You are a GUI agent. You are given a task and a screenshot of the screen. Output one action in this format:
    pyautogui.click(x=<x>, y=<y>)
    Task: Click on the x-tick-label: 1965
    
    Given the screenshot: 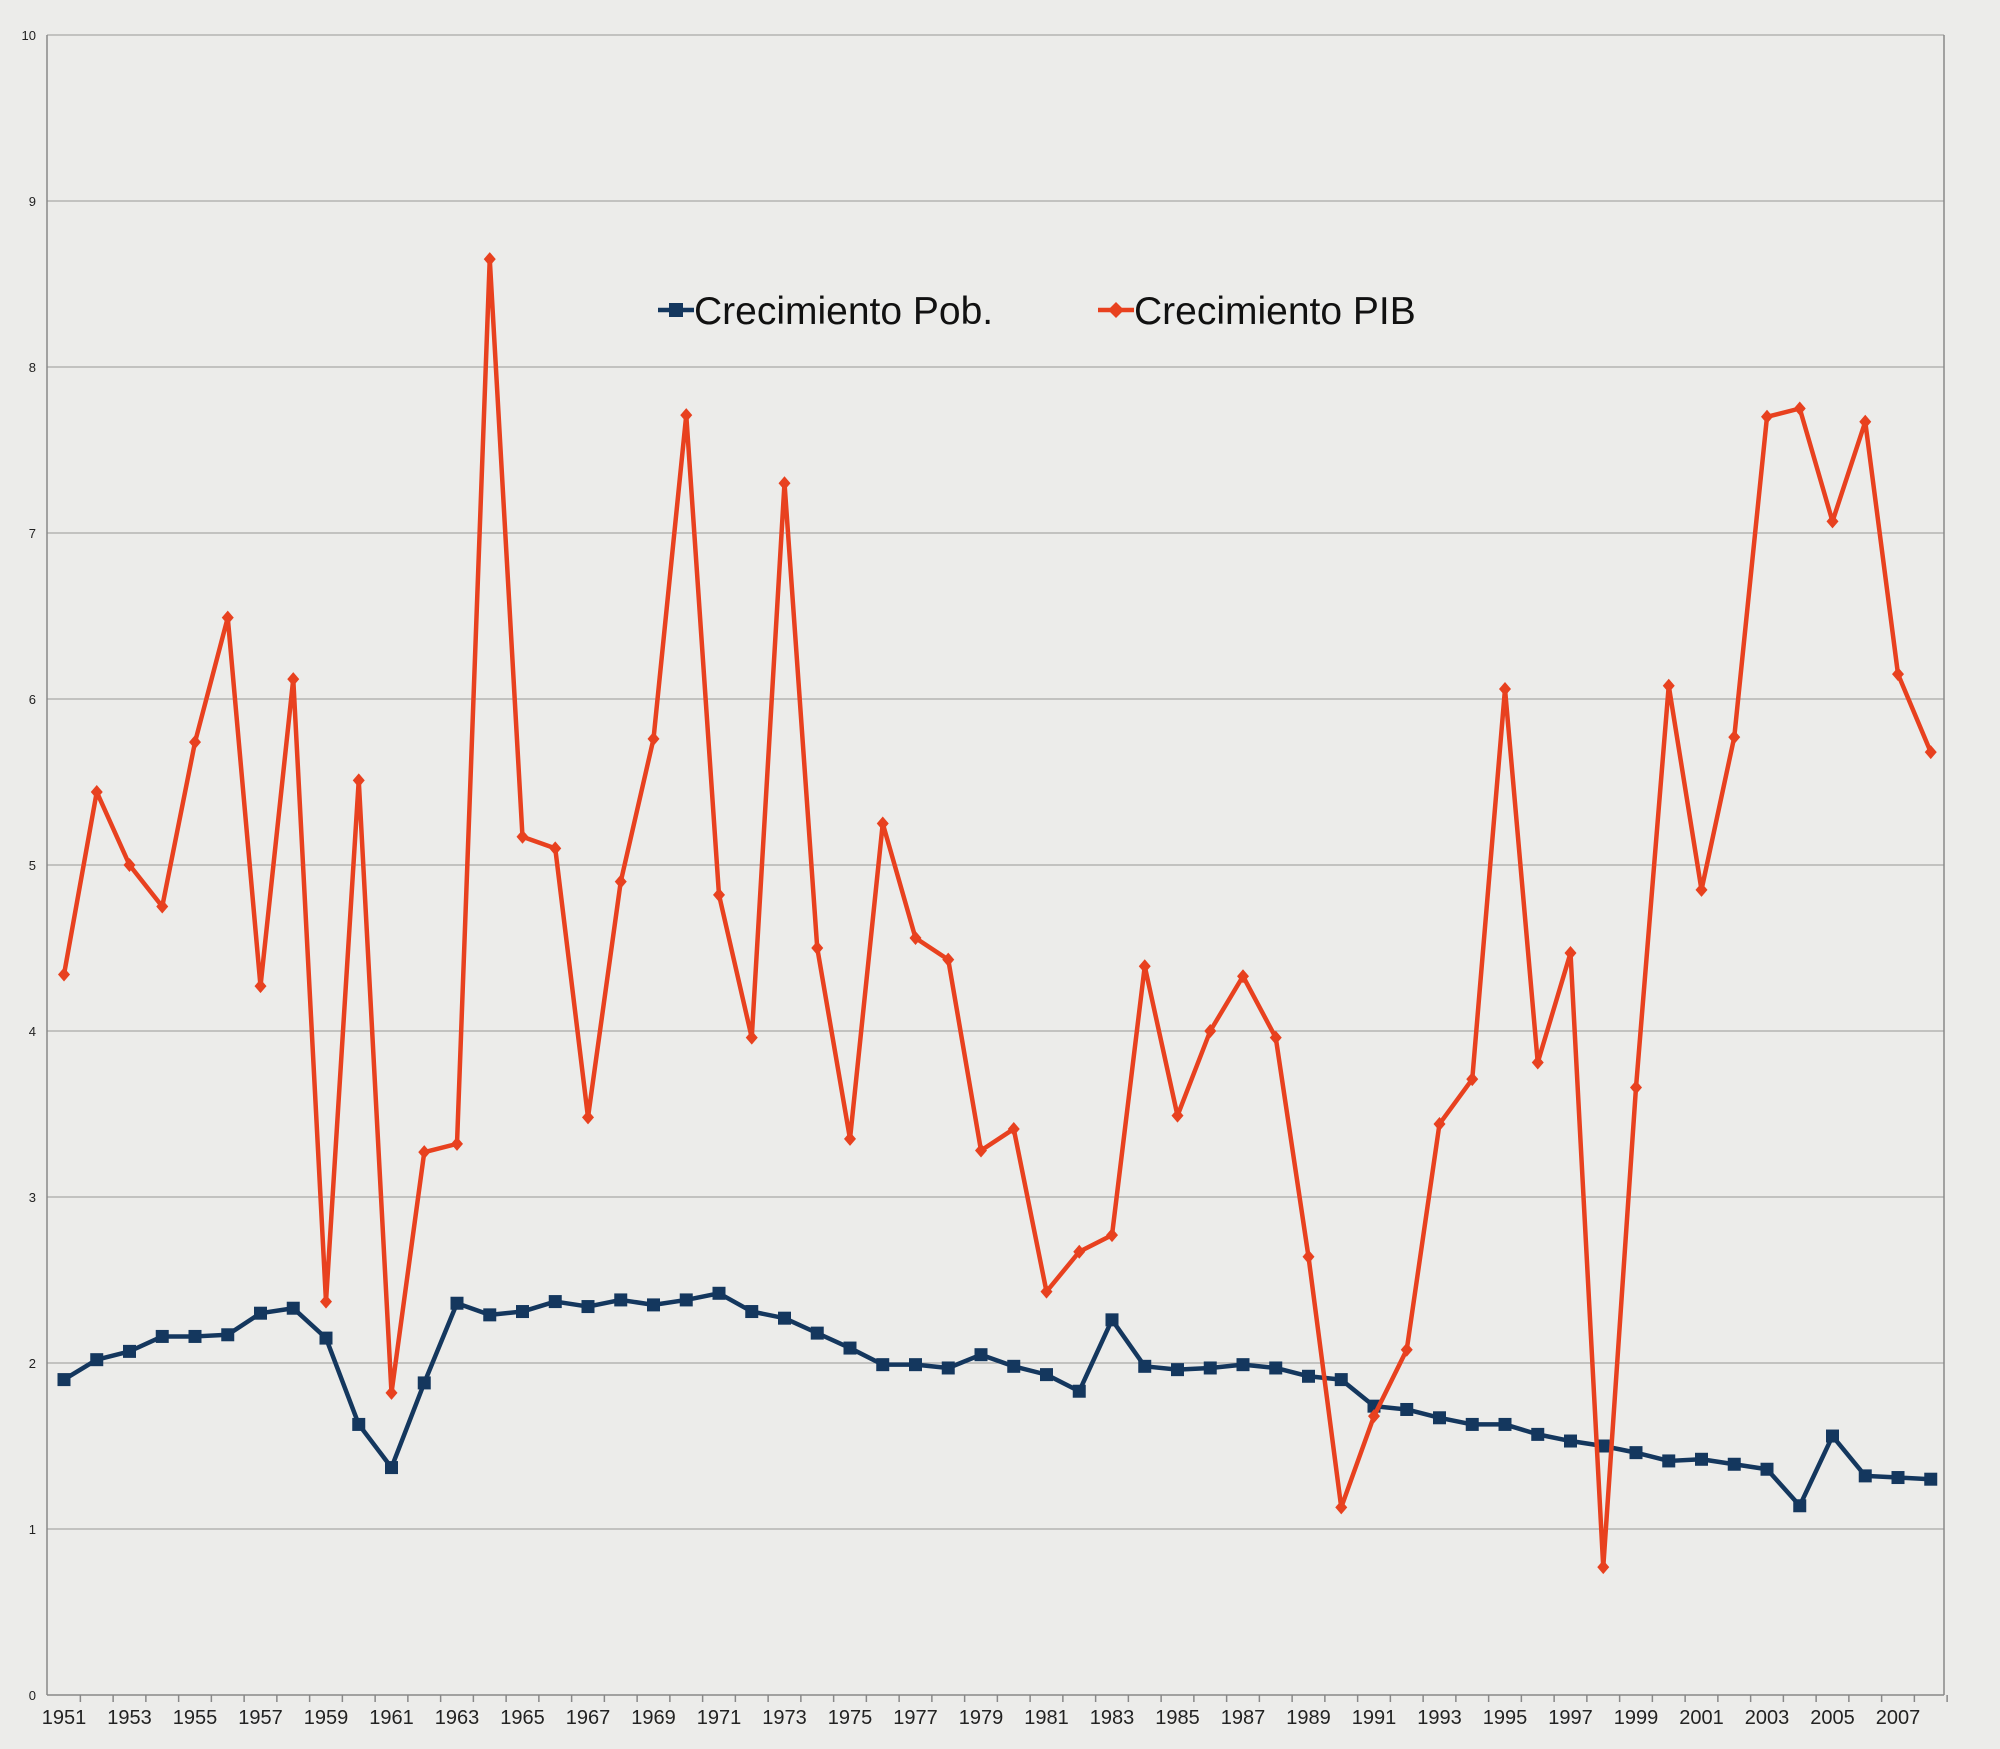 What is the action you would take?
    pyautogui.click(x=522, y=1718)
    